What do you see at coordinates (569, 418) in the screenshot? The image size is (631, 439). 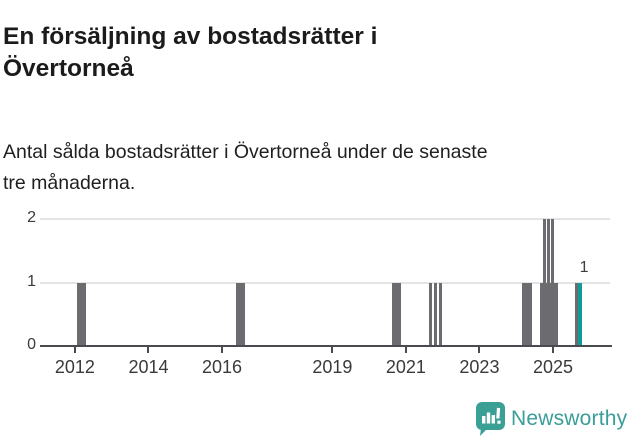 I see `brand-name: Newsworthy` at bounding box center [569, 418].